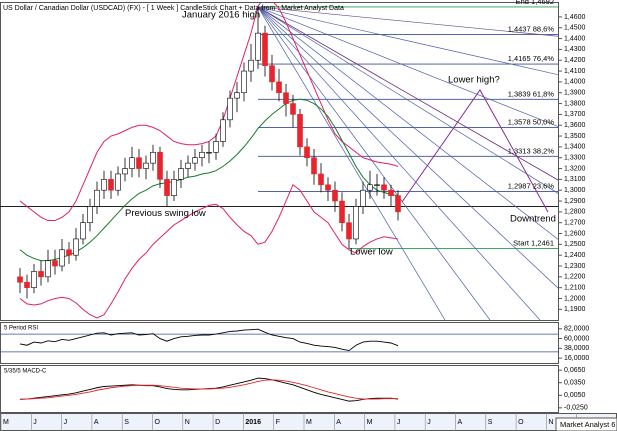  What do you see at coordinates (575, 233) in the screenshot?
I see `y-tick-label: 1,2600` at bounding box center [575, 233].